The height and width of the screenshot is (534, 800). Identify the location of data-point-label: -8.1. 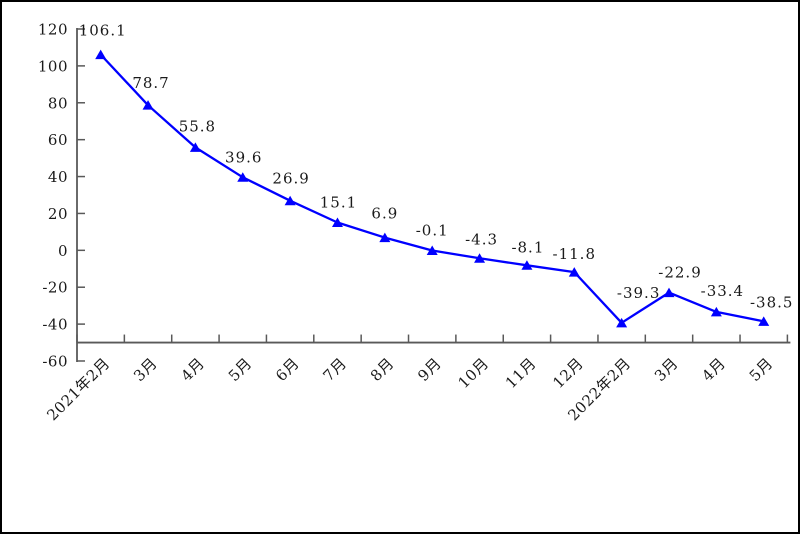
(527, 247).